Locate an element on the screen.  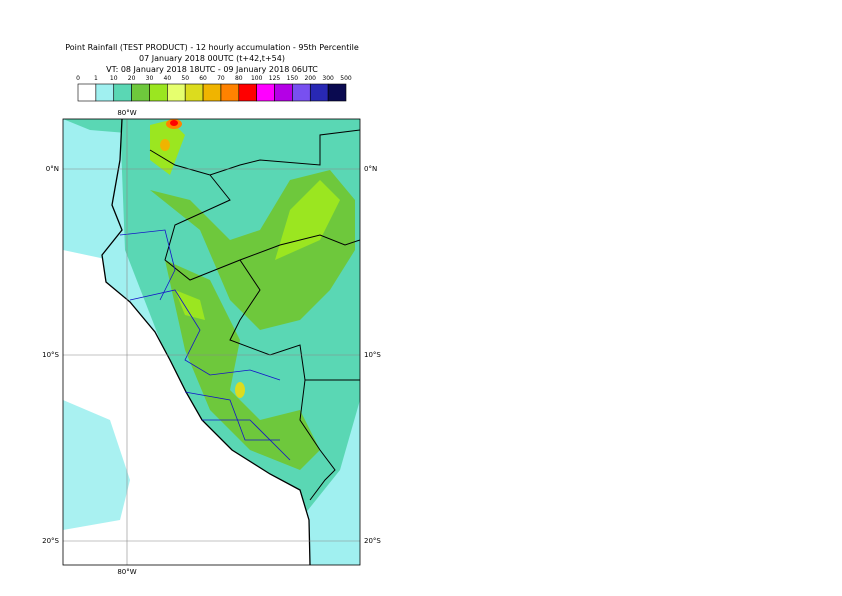
legend-label: 40 is located at coordinates (168, 78).